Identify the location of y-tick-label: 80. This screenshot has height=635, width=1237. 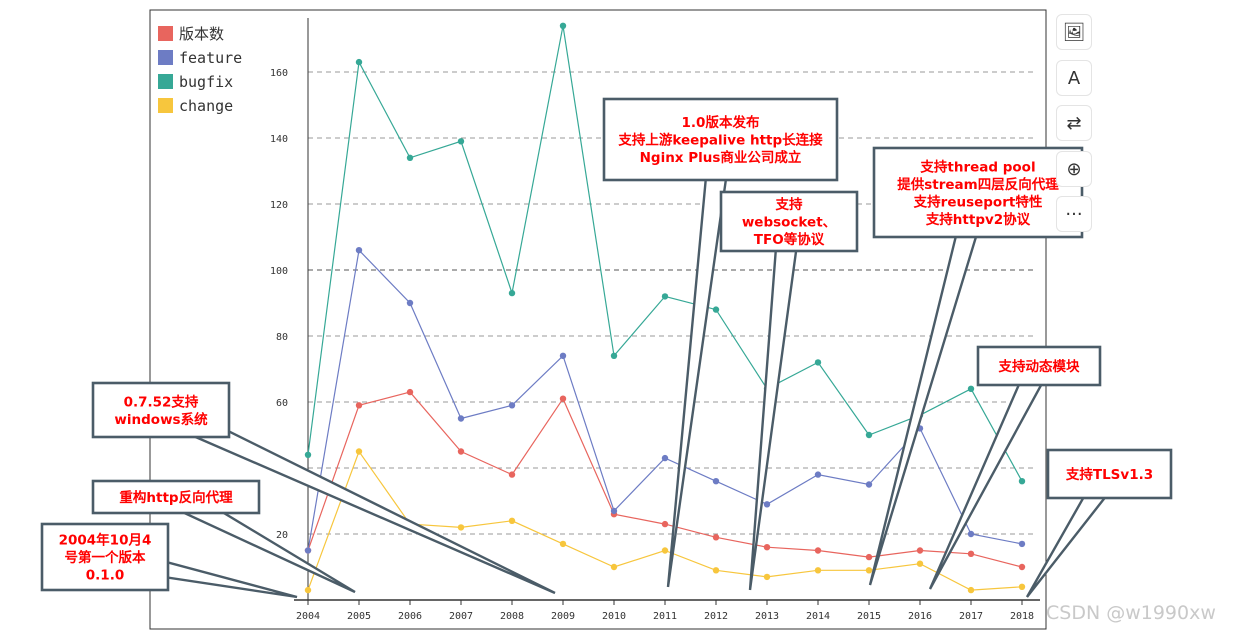
(282, 337).